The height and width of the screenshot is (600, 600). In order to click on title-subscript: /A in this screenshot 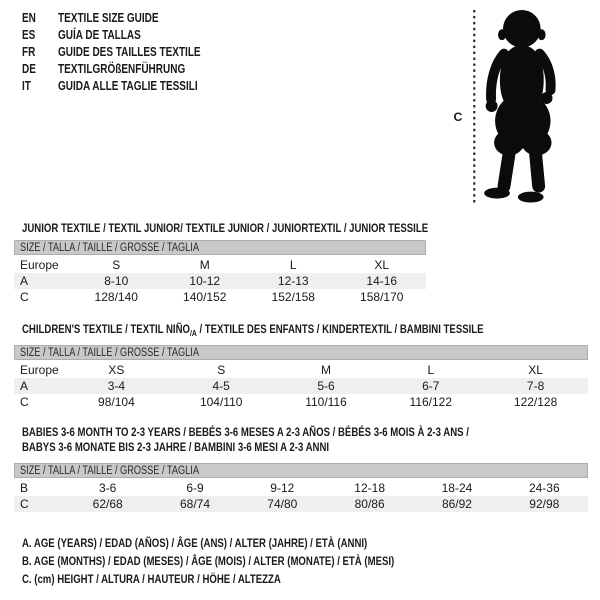, I will do `click(193, 332)`.